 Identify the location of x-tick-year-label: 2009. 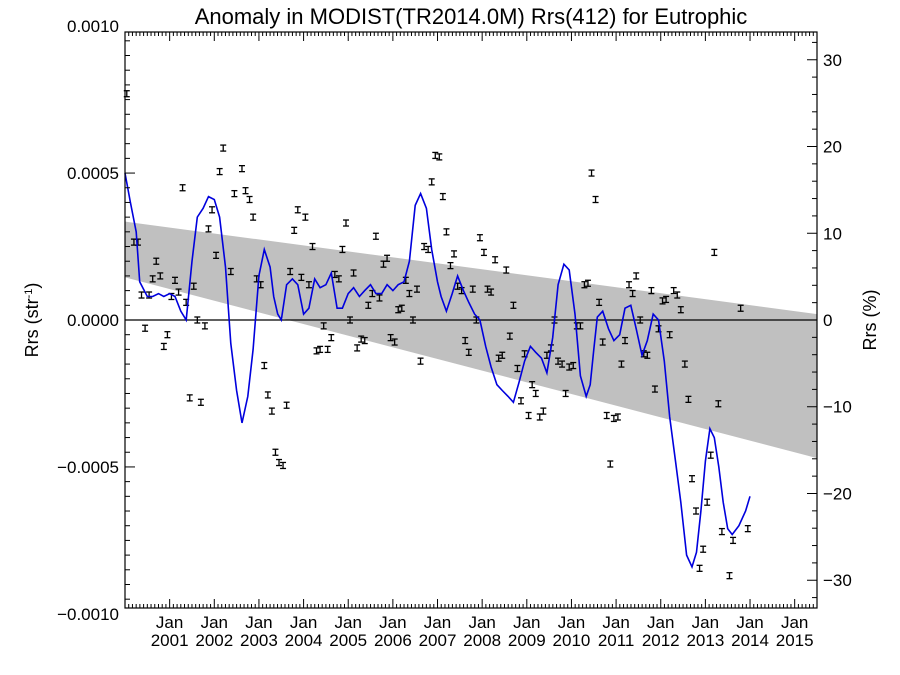
(527, 640).